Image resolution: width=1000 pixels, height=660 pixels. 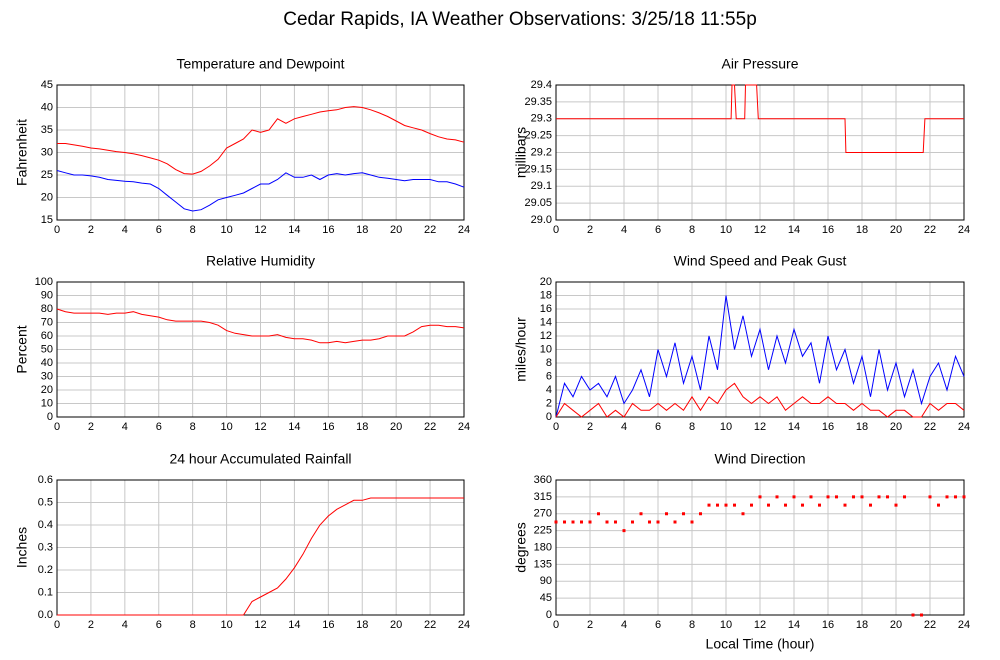 I want to click on y-tick-label: 35, so click(x=47, y=130).